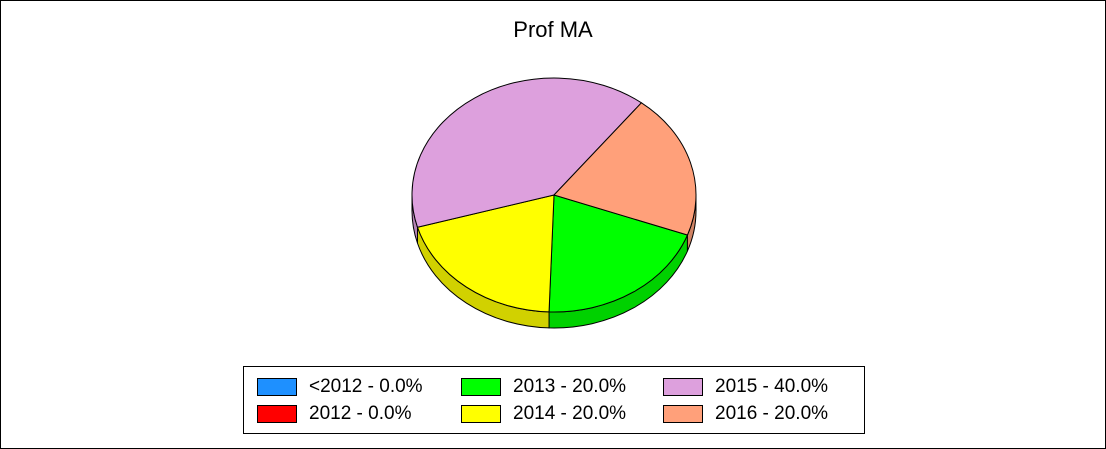 This screenshot has width=1106, height=449. Describe the element at coordinates (366, 386) in the screenshot. I see `legend-label-lt2012: <2012 - 0.0%` at that location.